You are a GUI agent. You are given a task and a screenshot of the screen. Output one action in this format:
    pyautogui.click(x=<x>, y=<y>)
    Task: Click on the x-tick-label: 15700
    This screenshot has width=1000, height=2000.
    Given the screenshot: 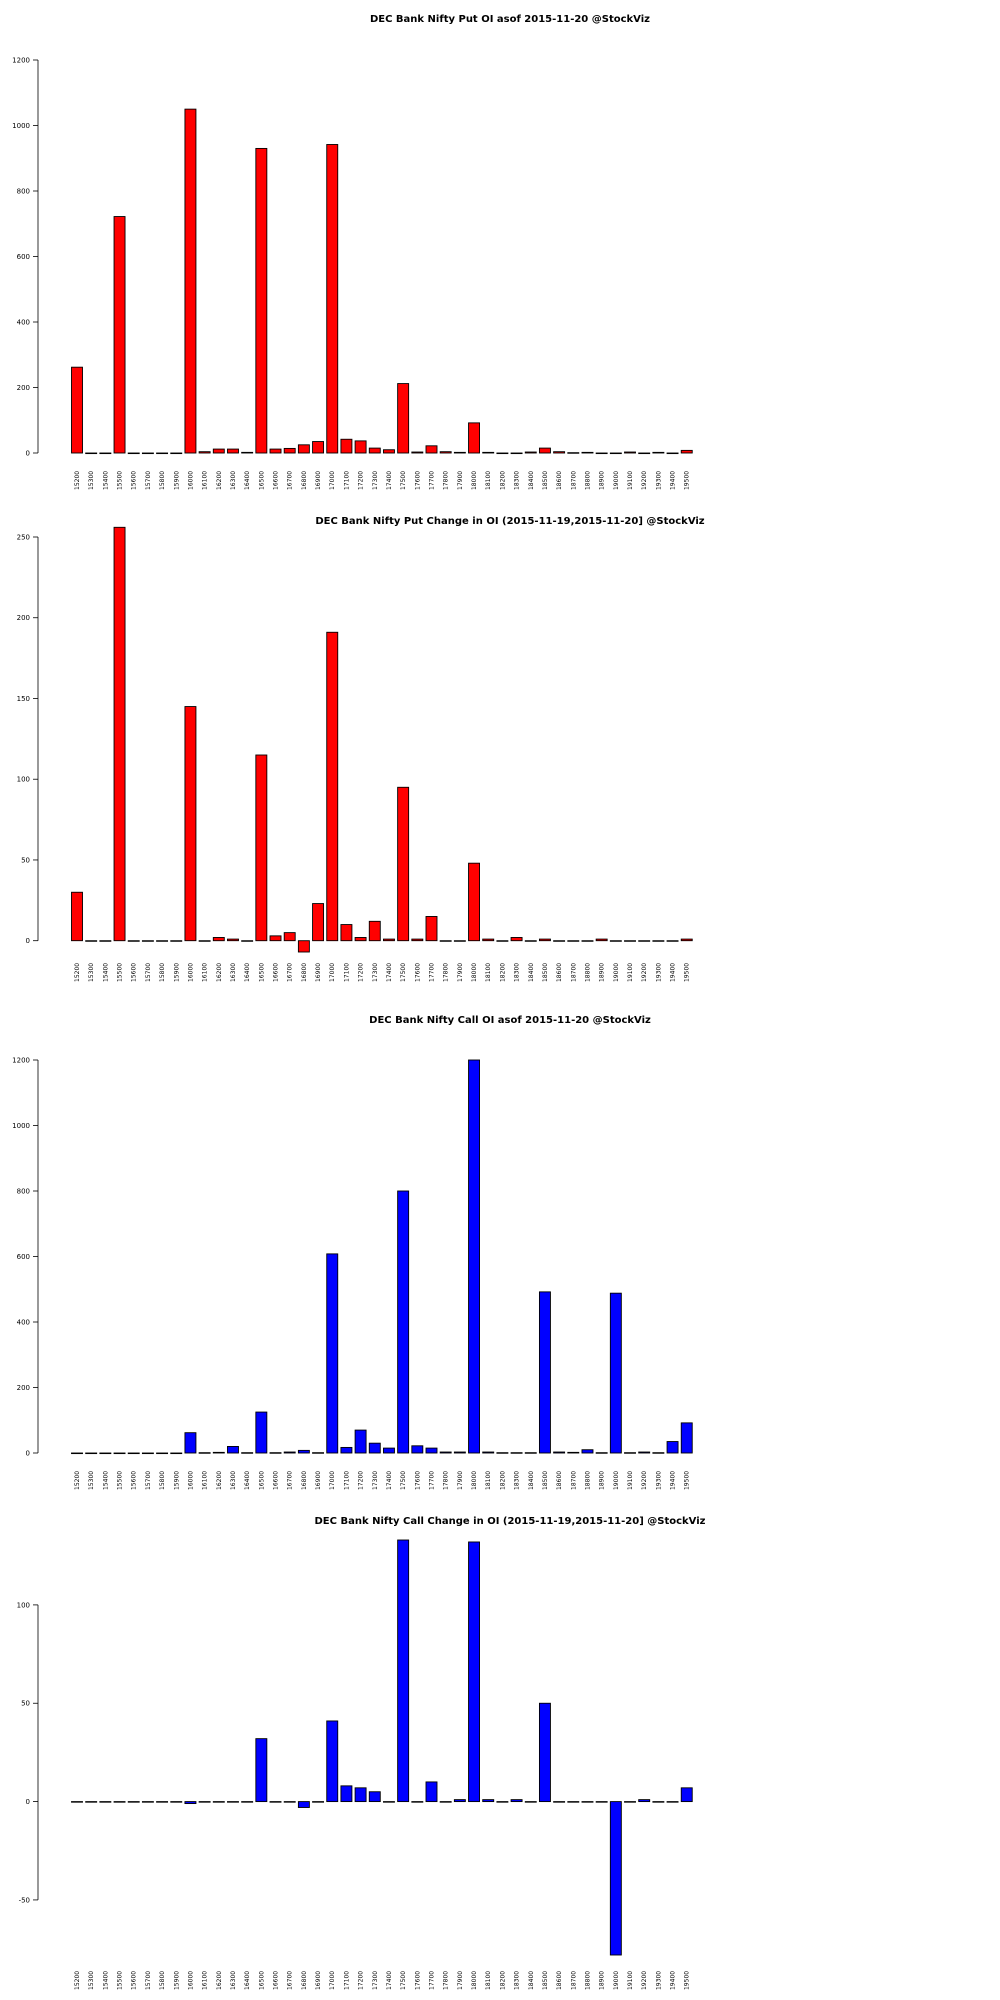 What is the action you would take?
    pyautogui.click(x=148, y=1980)
    